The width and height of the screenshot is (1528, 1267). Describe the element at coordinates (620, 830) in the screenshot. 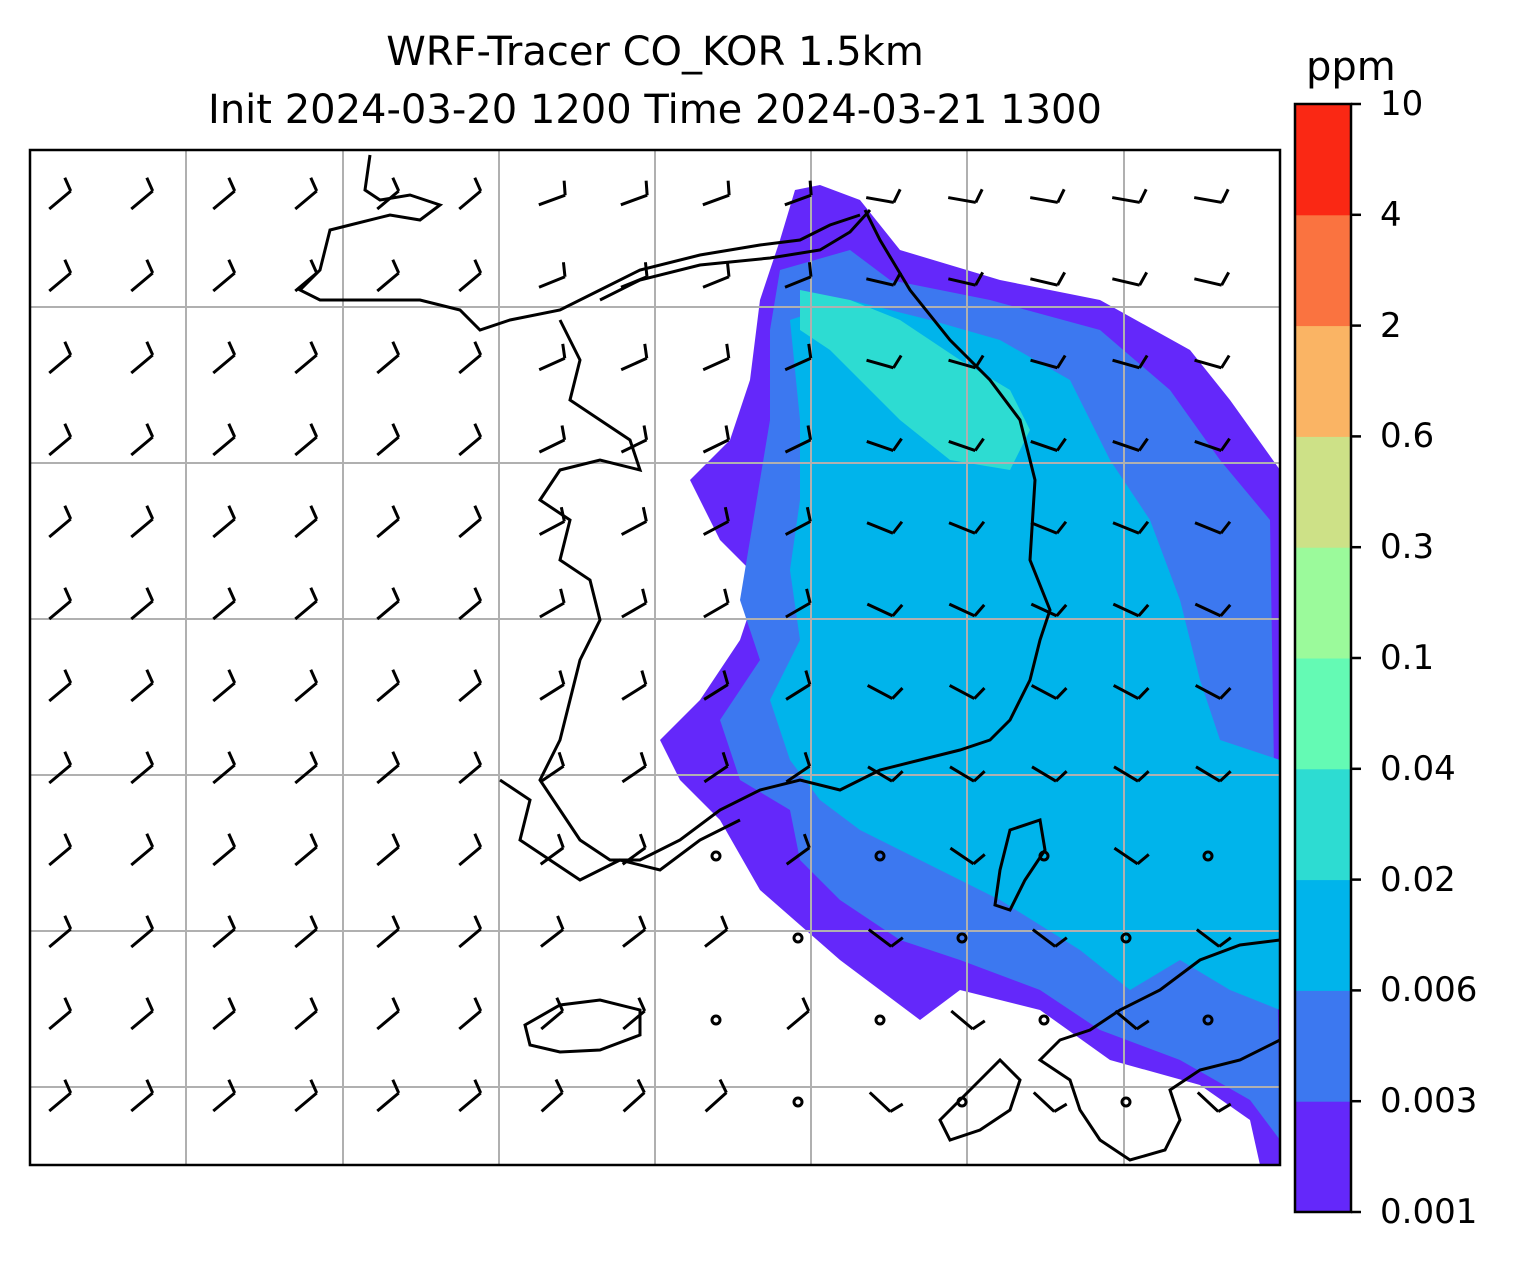

I see `coast-peninsula-inner` at that location.